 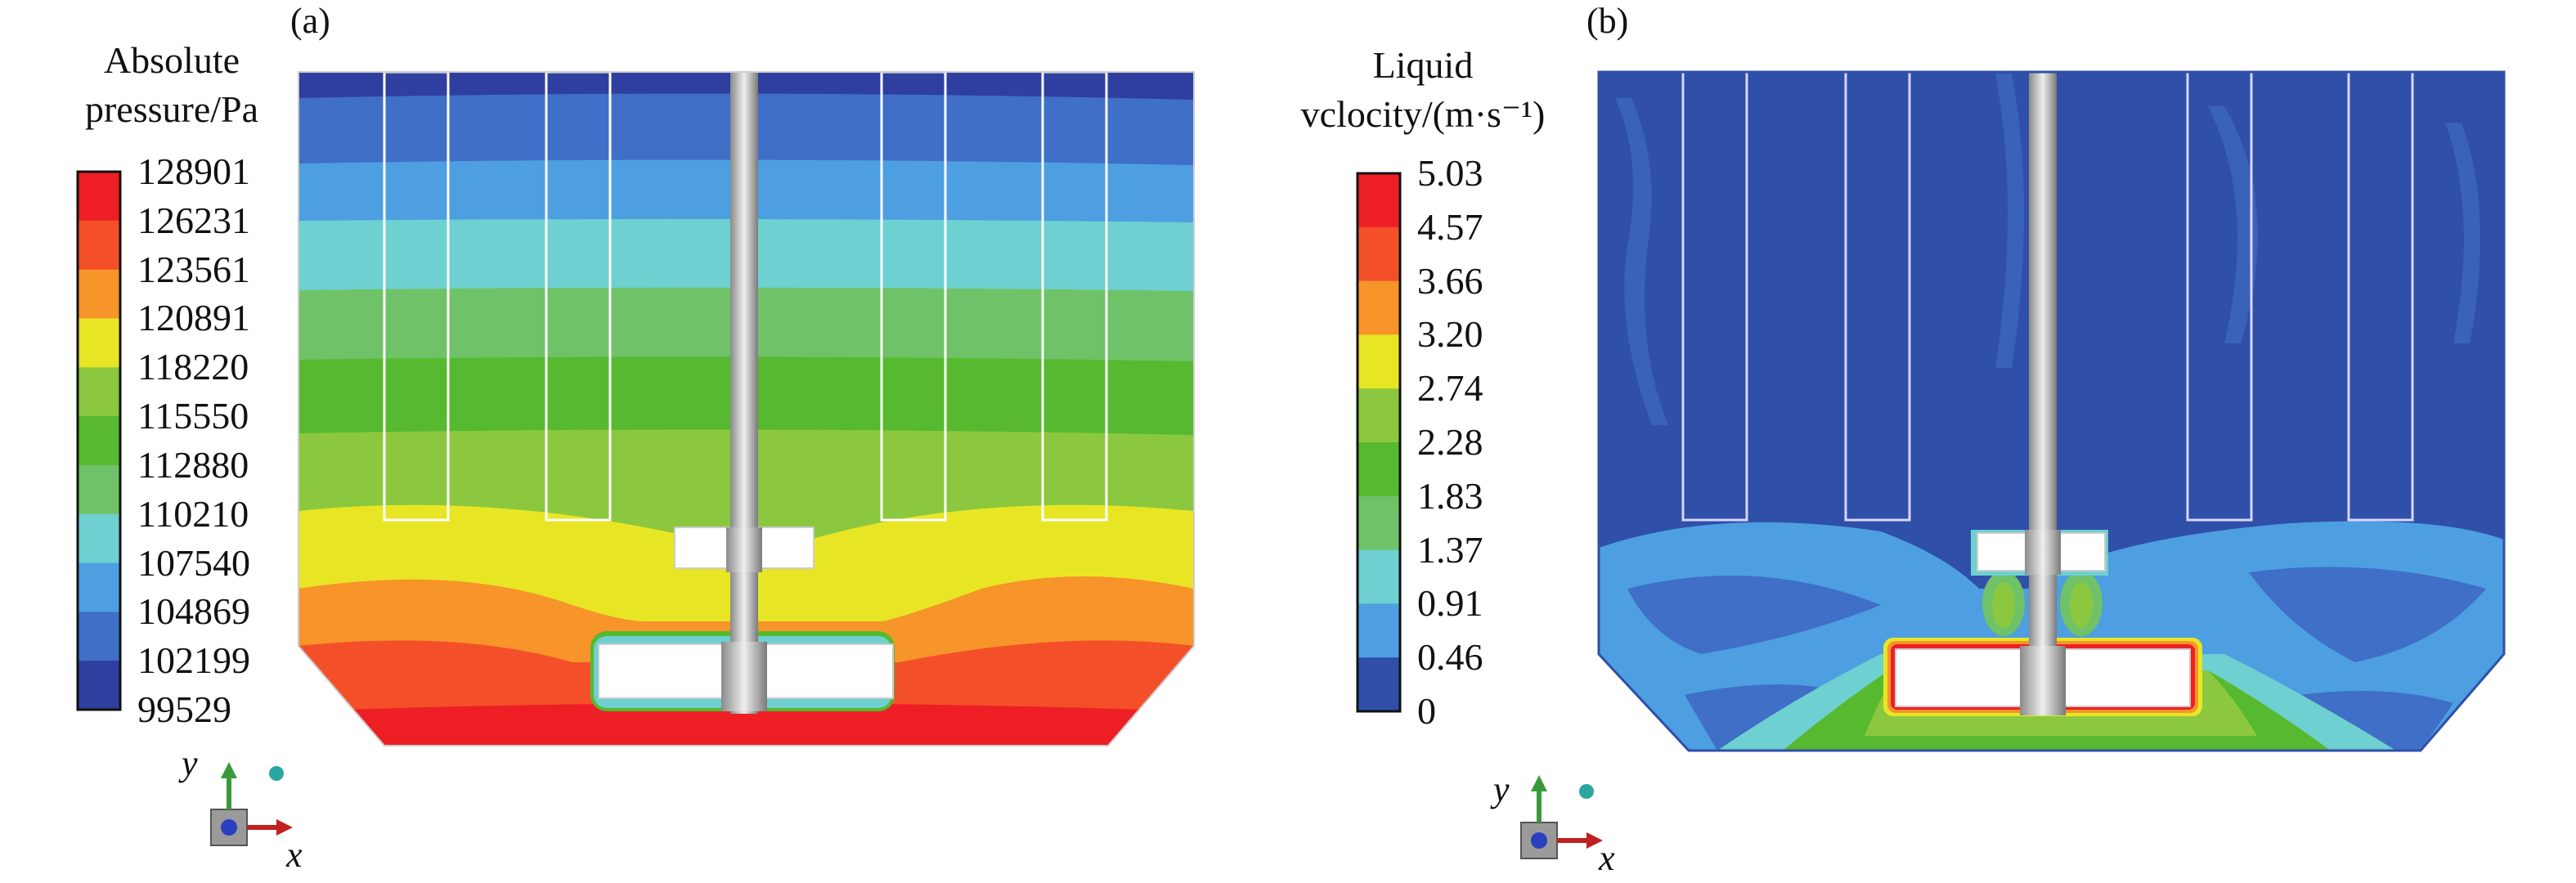 What do you see at coordinates (193, 513) in the screenshot?
I see `legend-tick-label: 110210` at bounding box center [193, 513].